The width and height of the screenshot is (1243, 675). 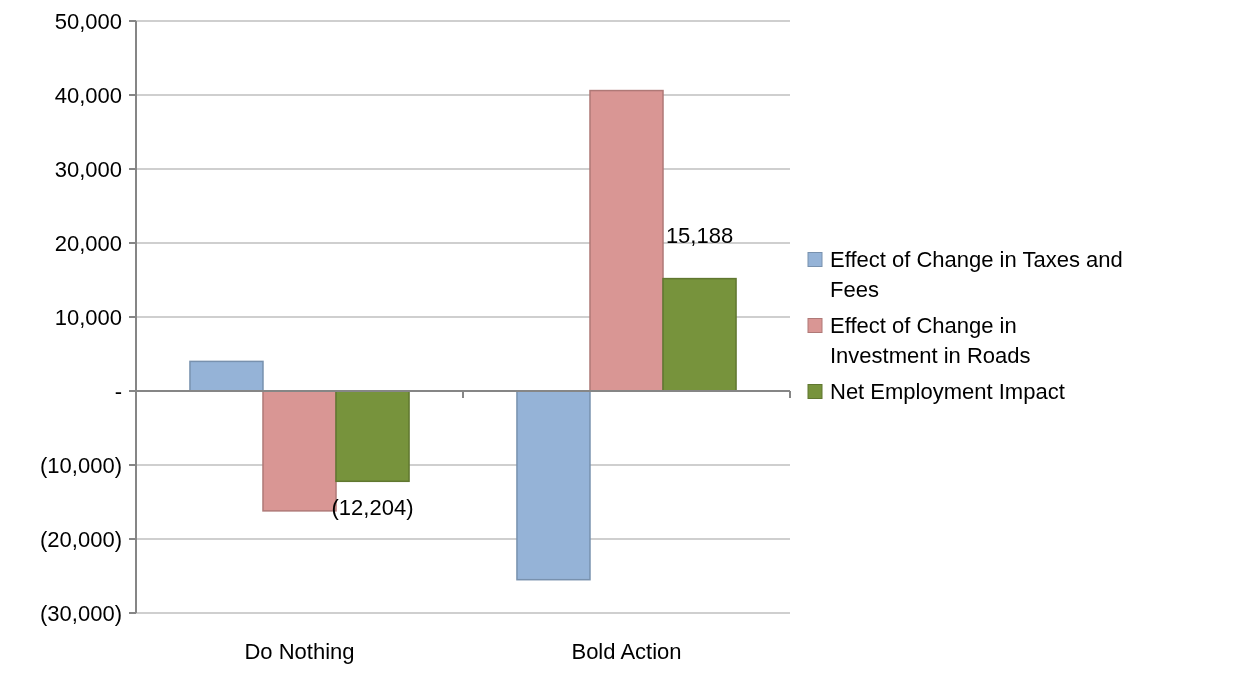 What do you see at coordinates (81, 539) in the screenshot?
I see `y-tick-label: (20,000)` at bounding box center [81, 539].